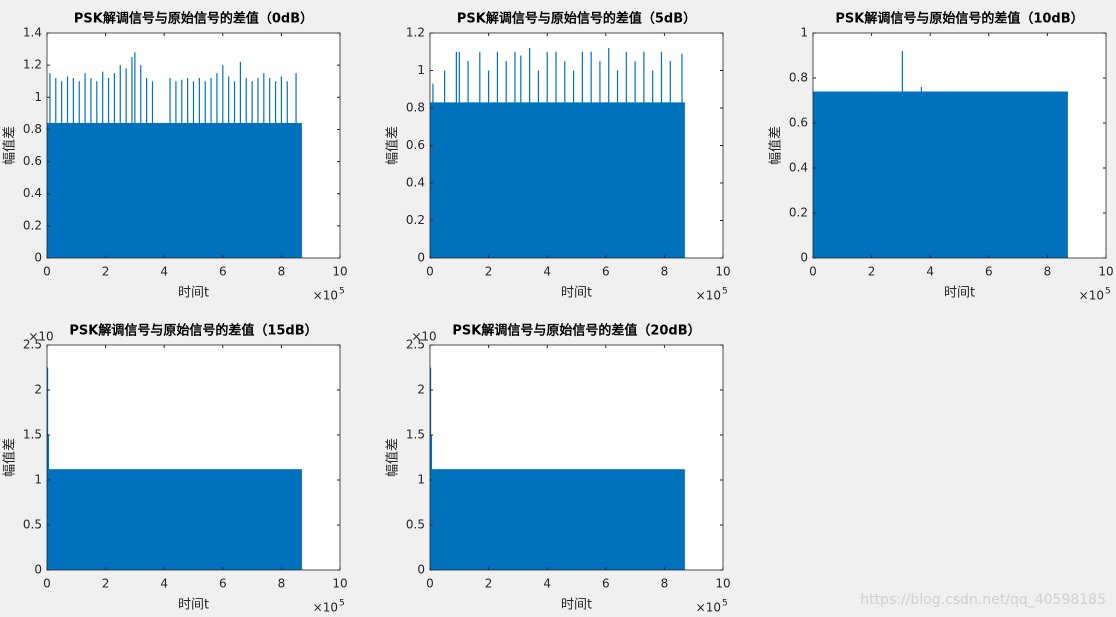  What do you see at coordinates (576, 19) in the screenshot?
I see `chart-title: PSK解调信号与原始信号的差值（5dB）` at bounding box center [576, 19].